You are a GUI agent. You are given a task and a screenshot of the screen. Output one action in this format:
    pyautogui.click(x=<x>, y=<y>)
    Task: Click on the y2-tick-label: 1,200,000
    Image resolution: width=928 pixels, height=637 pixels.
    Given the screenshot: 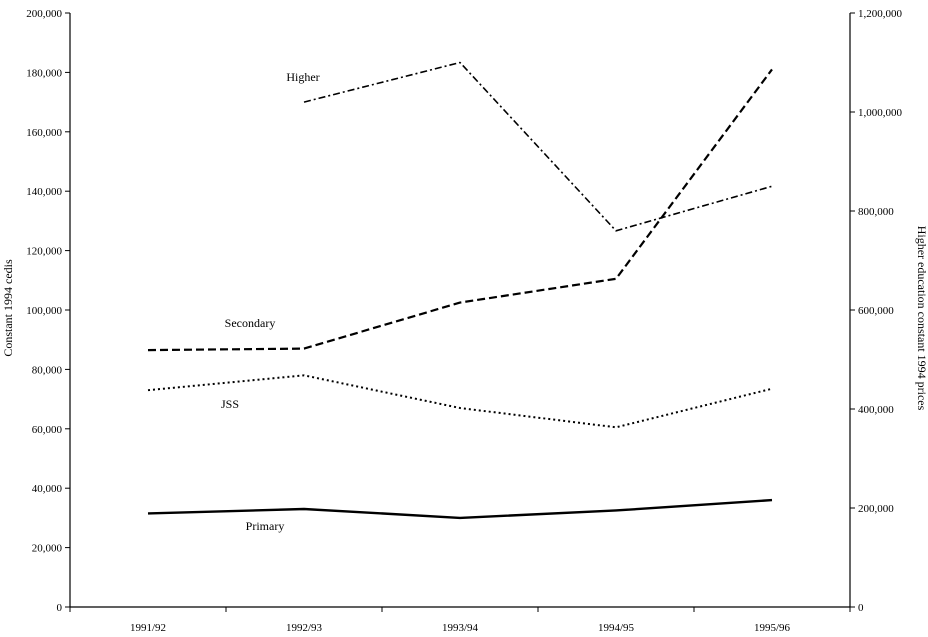 What is the action you would take?
    pyautogui.click(x=880, y=14)
    